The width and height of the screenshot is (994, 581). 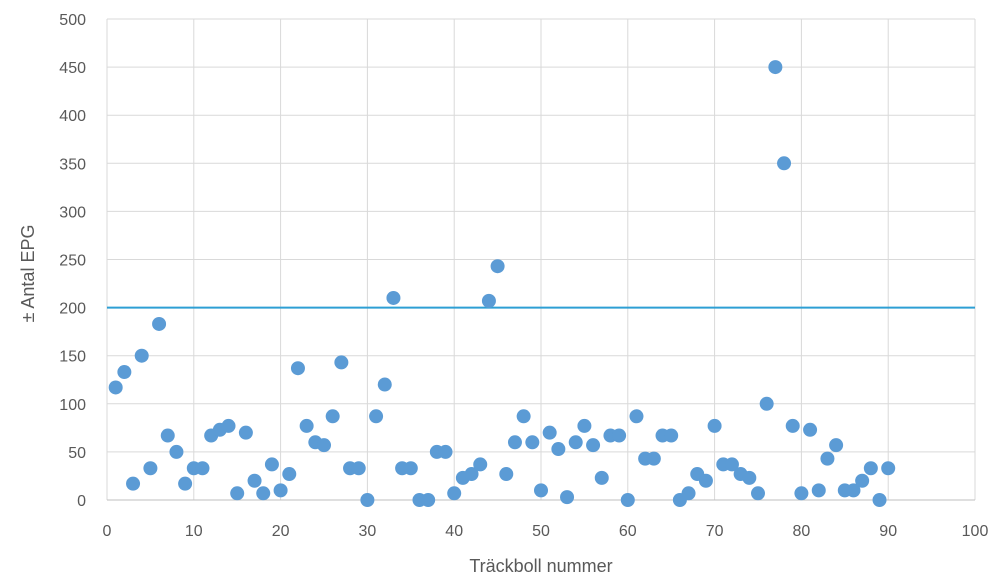 What do you see at coordinates (72, 20) in the screenshot?
I see `y-tick-label: 500` at bounding box center [72, 20].